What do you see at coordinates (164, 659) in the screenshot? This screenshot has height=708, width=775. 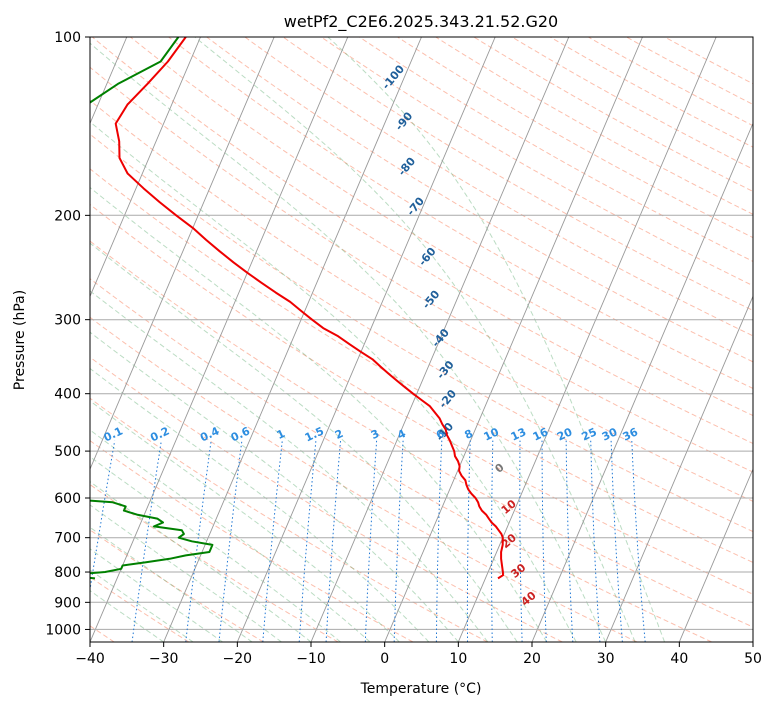 I see `x-tick-label: −30` at bounding box center [164, 659].